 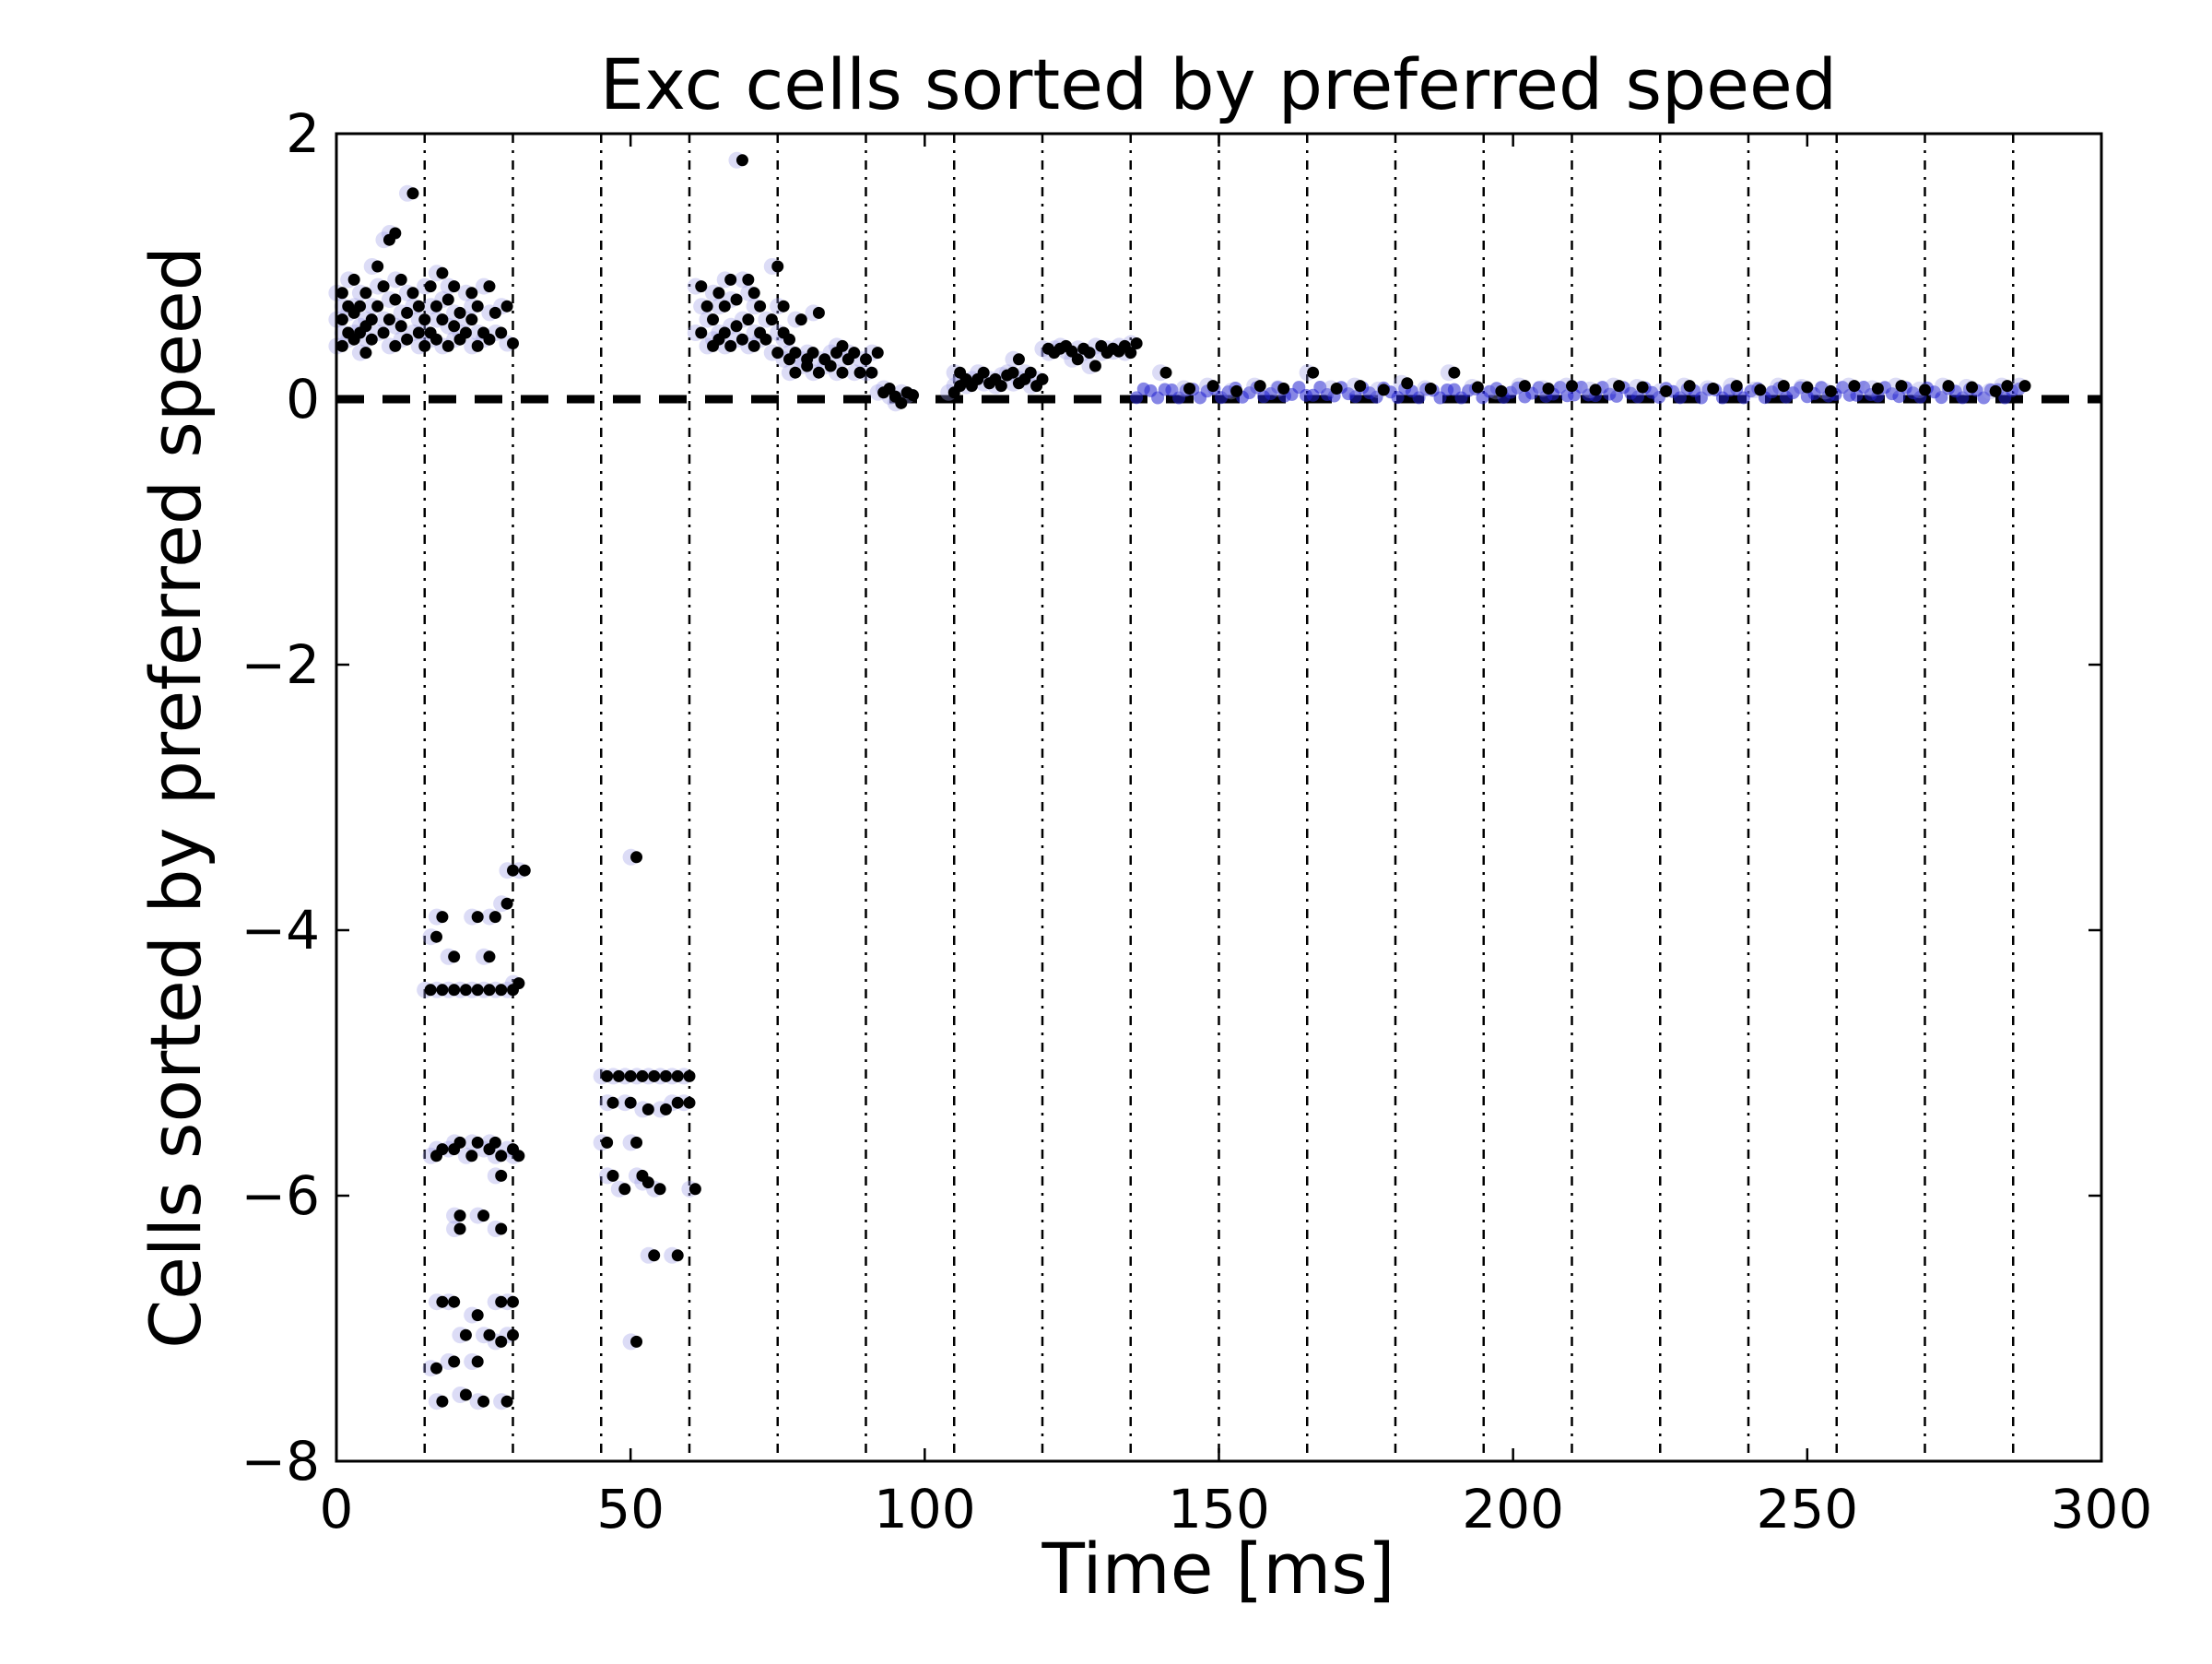 I want to click on chart-title: Exc cells sorted by preferred speed, so click(x=1218, y=84).